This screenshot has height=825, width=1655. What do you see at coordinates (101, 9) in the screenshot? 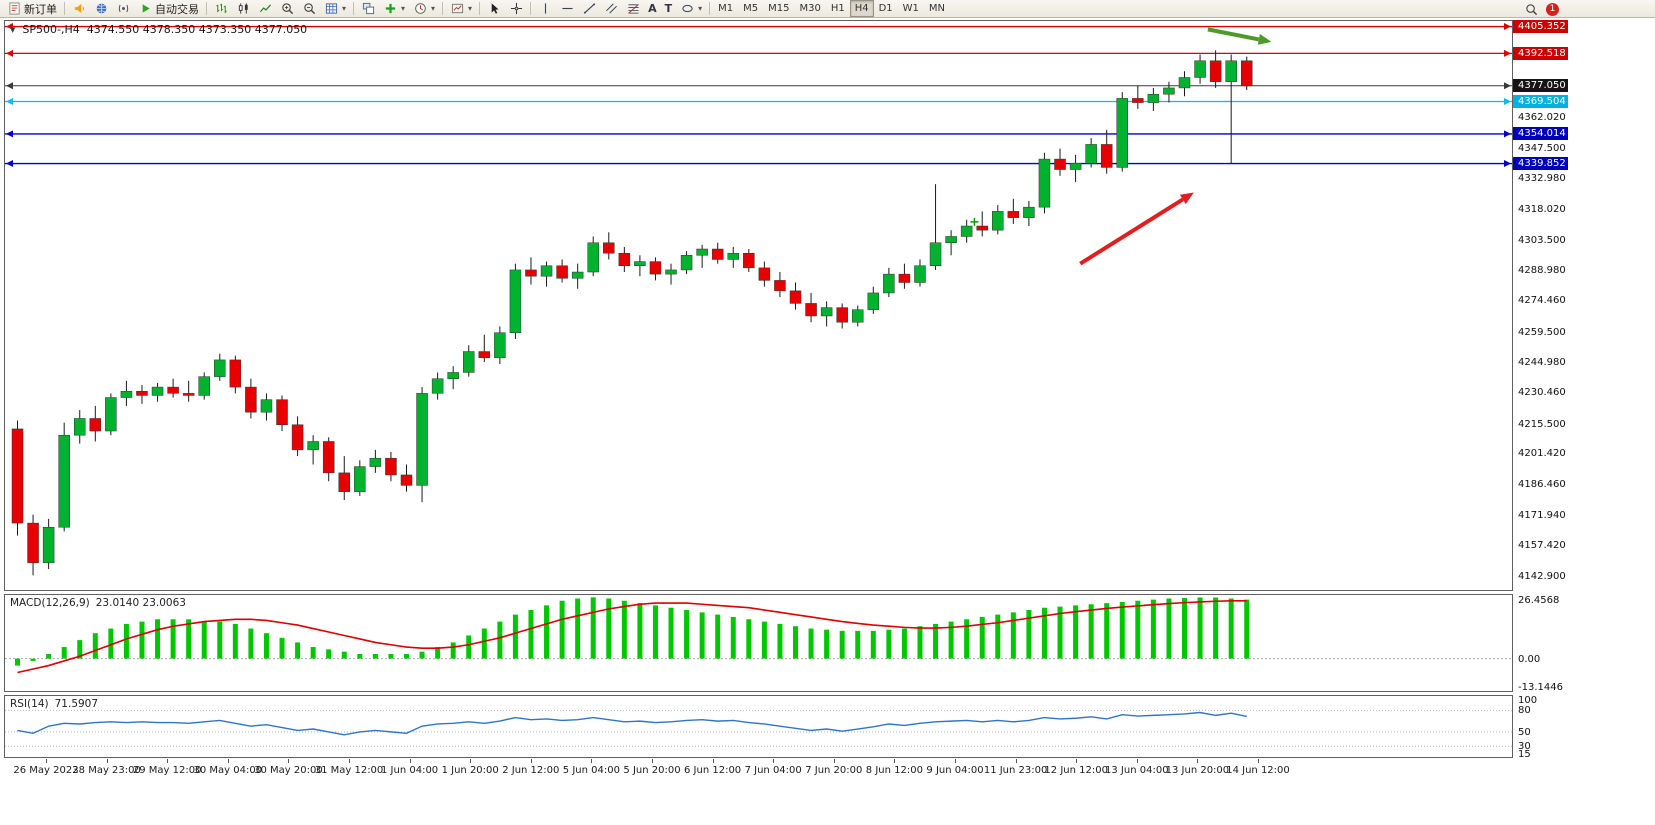
I see `news-button` at bounding box center [101, 9].